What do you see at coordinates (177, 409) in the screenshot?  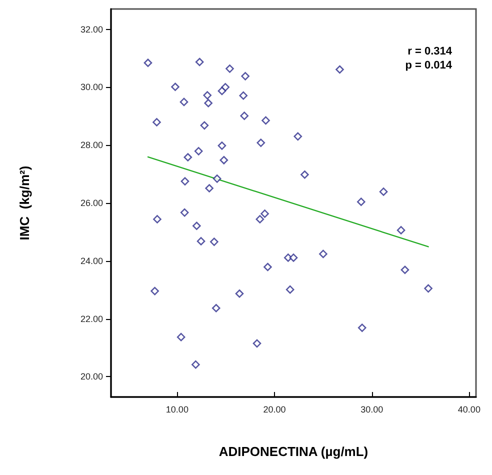 I see `x-tick-label: 10.00` at bounding box center [177, 409].